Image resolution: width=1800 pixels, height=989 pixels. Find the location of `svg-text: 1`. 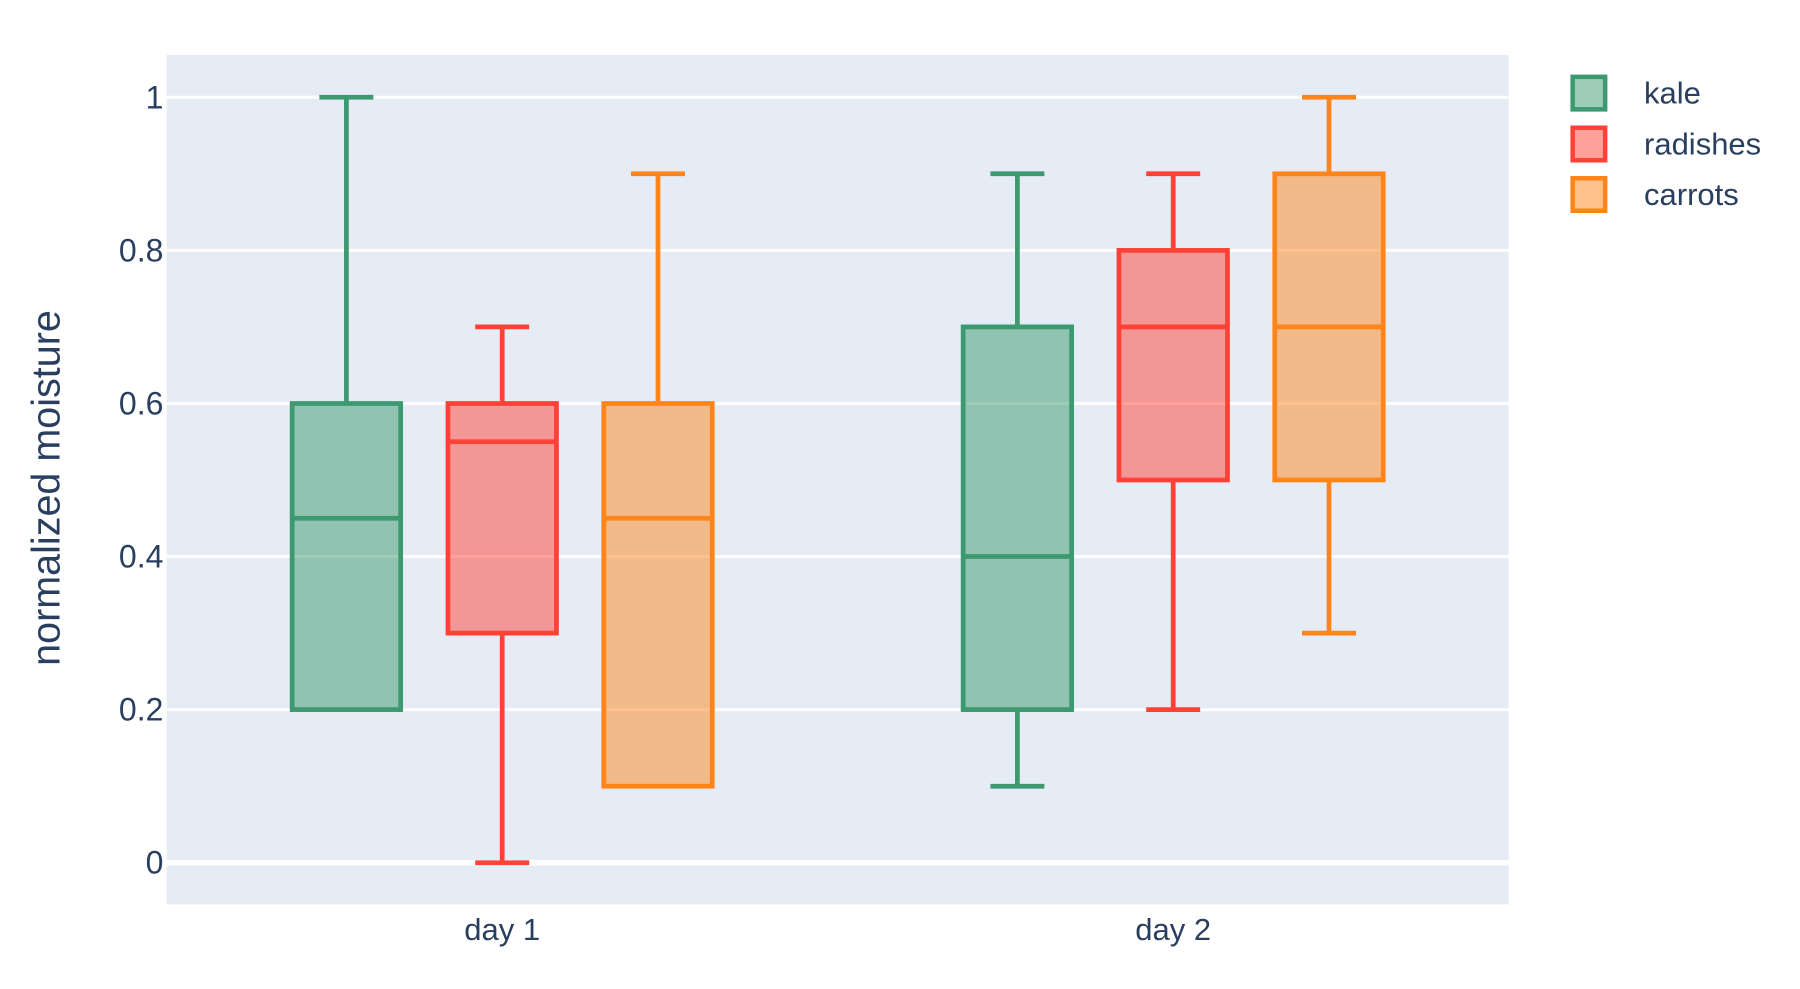

svg-text: 1 is located at coordinates (155, 97).